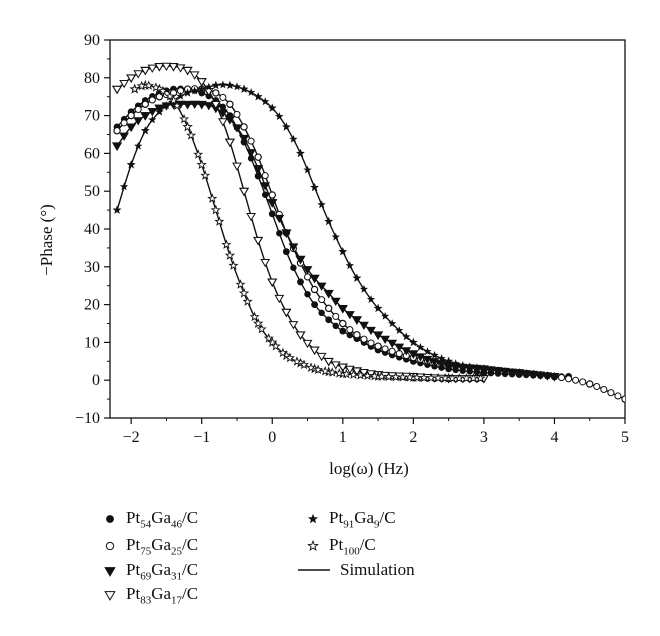 Image resolution: width=660 pixels, height=636 pixels. I want to click on filled-circle-glyph, so click(110, 519).